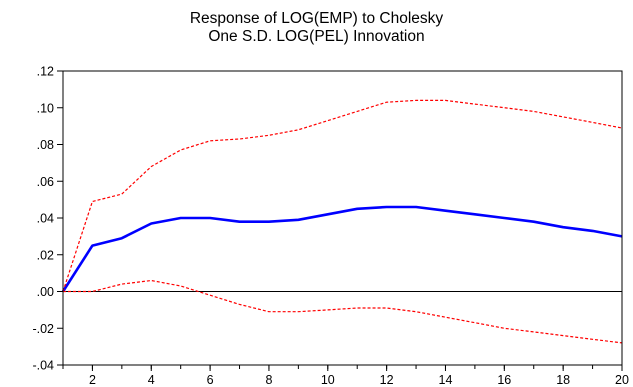 The width and height of the screenshot is (633, 387). I want to click on x-tick-label: 8, so click(268, 380).